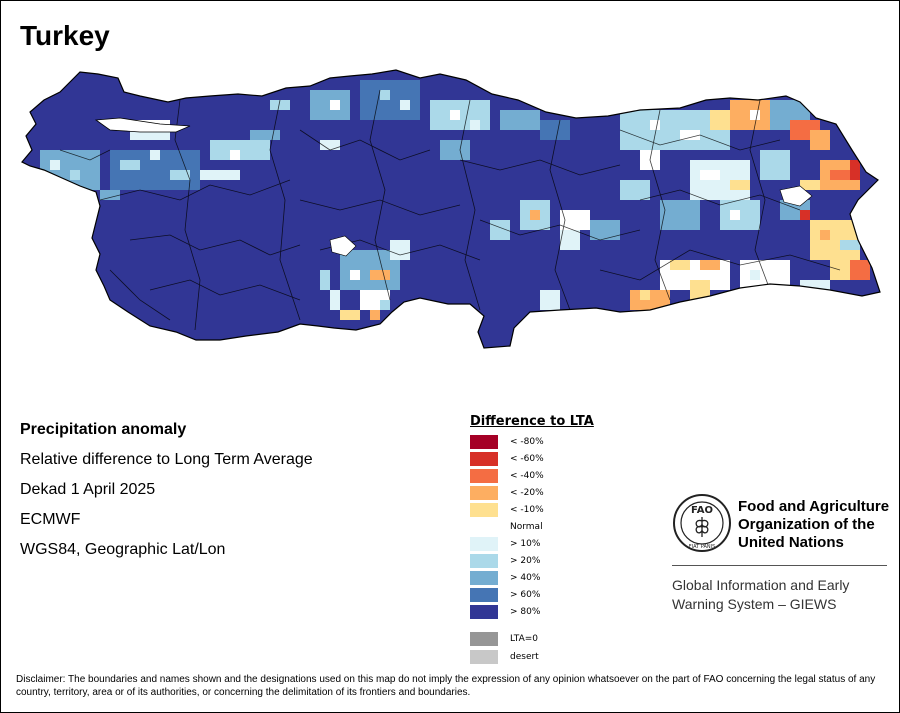  What do you see at coordinates (527, 510) in the screenshot?
I see `legend-label: < -10%` at bounding box center [527, 510].